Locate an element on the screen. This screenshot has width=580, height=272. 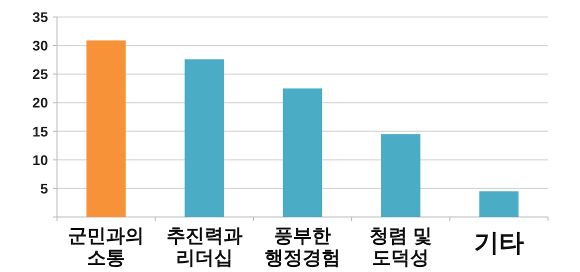
y-tick-label: 15 is located at coordinates (40, 131).